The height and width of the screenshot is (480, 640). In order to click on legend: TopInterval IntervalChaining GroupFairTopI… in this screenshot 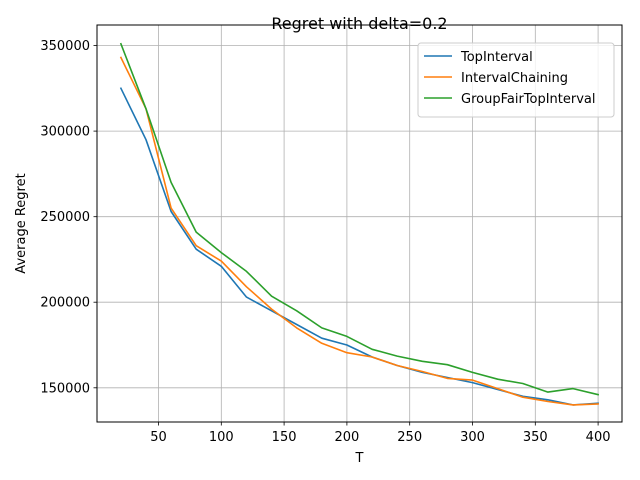, I will do `click(516, 80)`.